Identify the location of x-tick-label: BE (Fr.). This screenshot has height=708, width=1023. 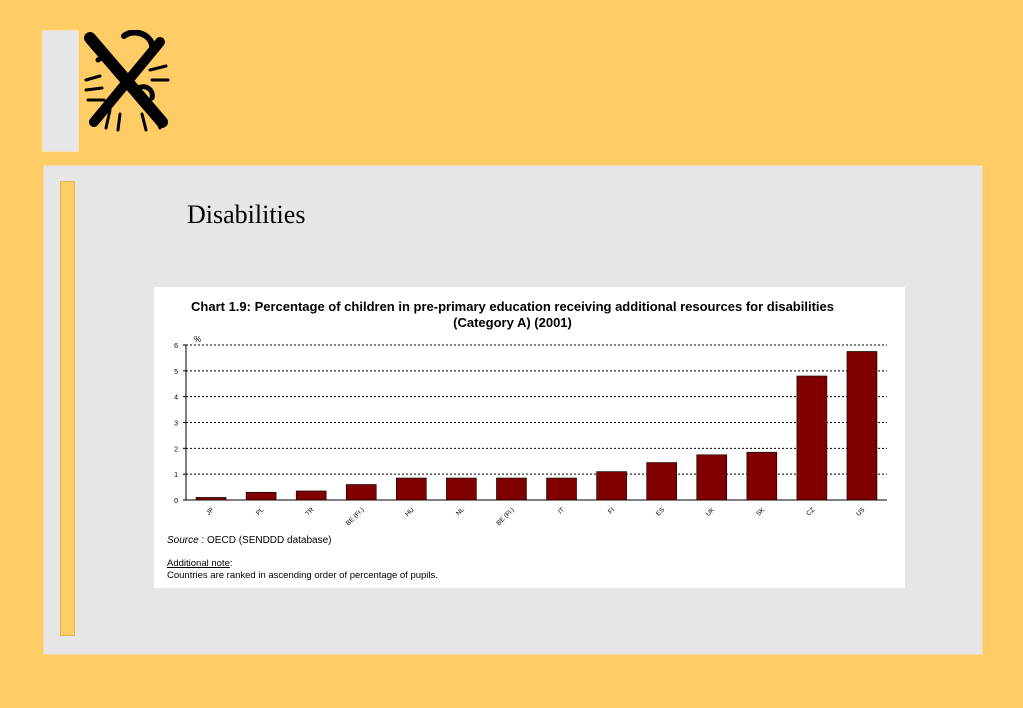
(355, 516).